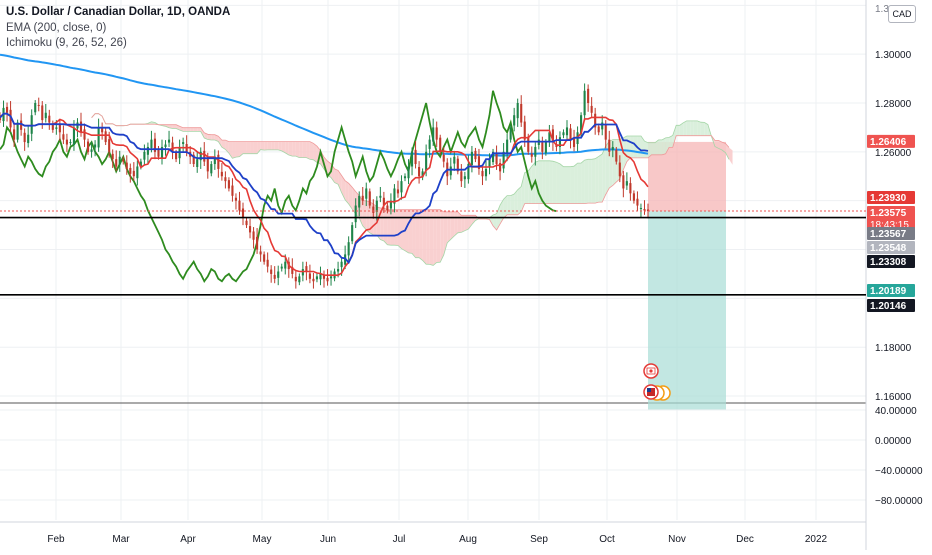 The width and height of the screenshot is (932, 555). I want to click on time-tick-label: Jun, so click(328, 539).